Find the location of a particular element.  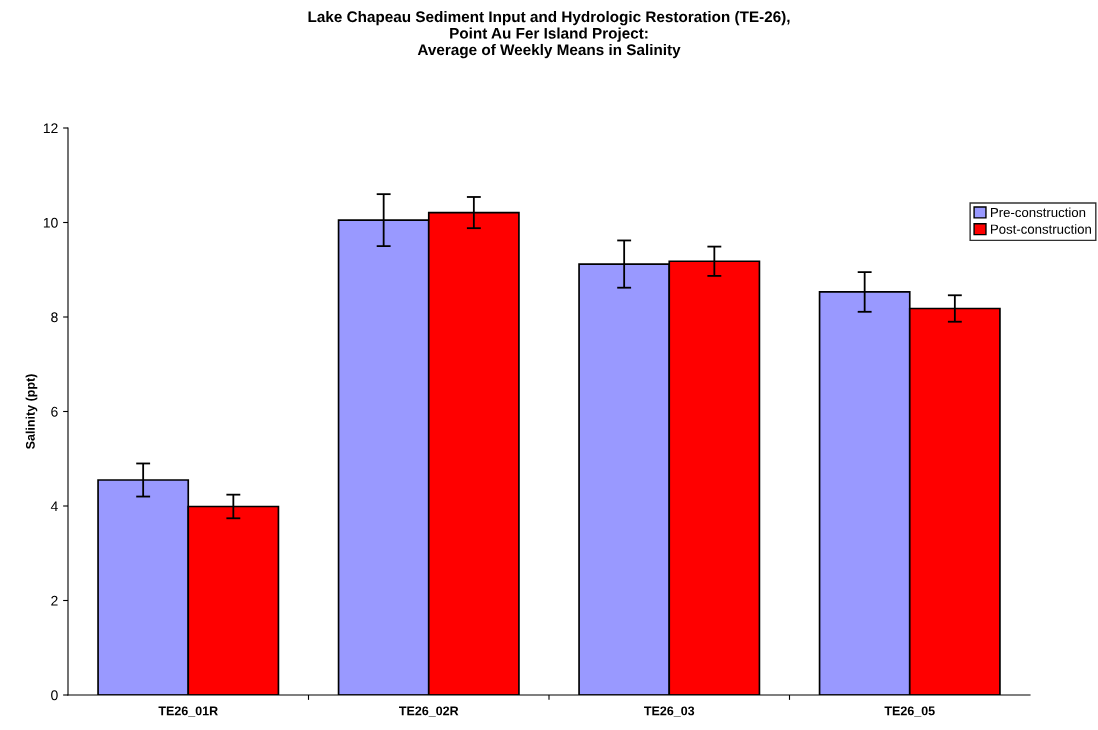

y-tick-label: 10 is located at coordinates (50, 222).